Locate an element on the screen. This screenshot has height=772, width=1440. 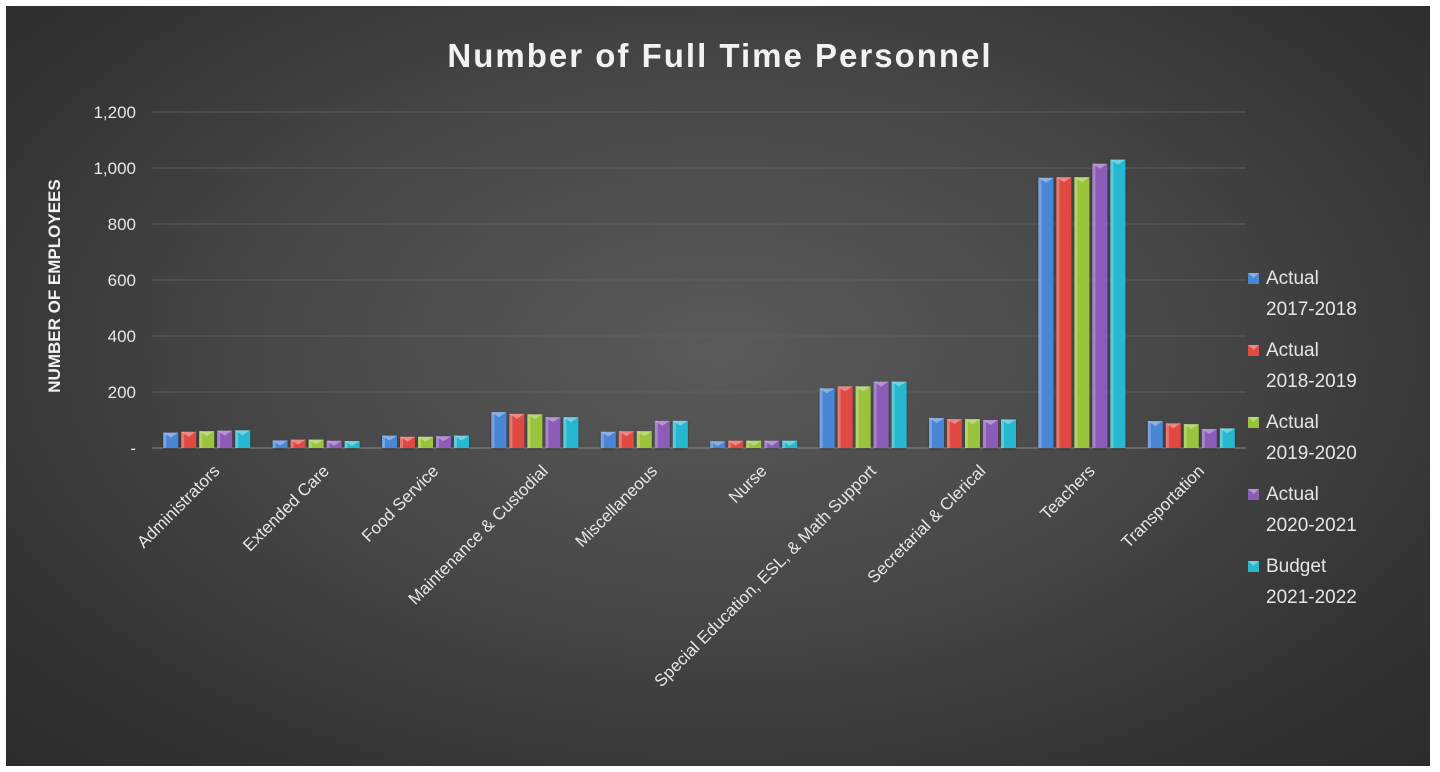
y-tick-label: 1,200 is located at coordinates (114, 112).